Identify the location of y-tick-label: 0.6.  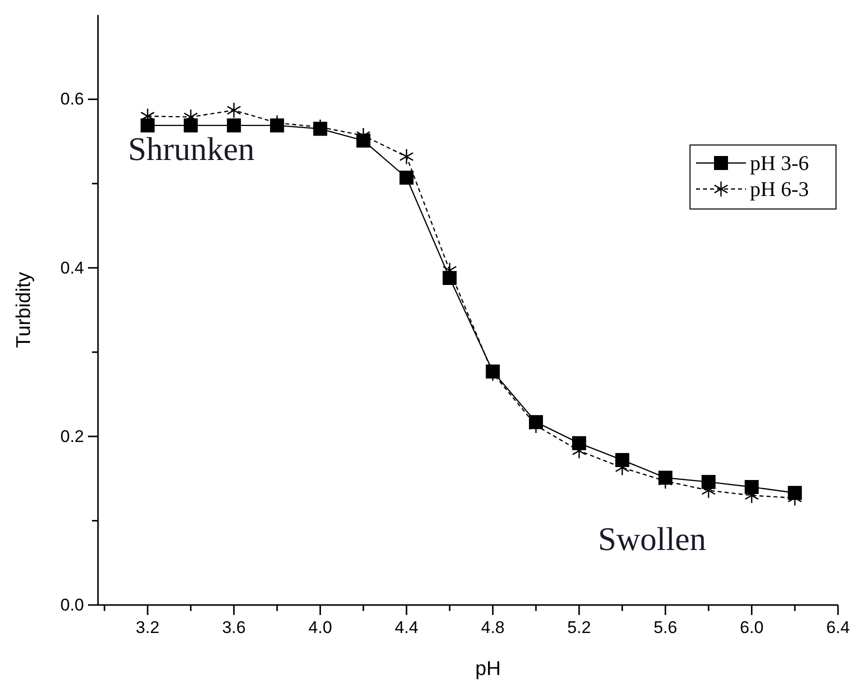
(72, 99).